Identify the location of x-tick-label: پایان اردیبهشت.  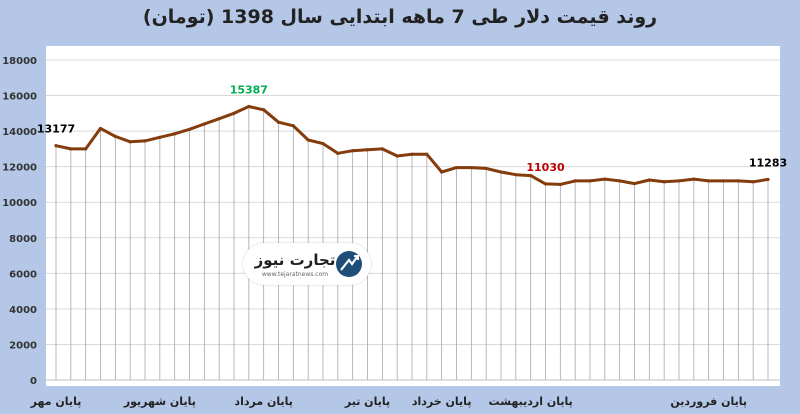
(531, 401).